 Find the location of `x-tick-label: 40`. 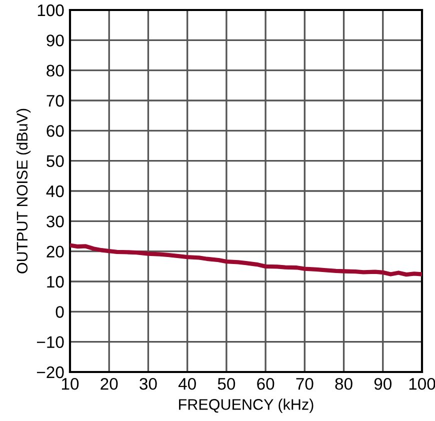

x-tick-label: 40 is located at coordinates (187, 384).